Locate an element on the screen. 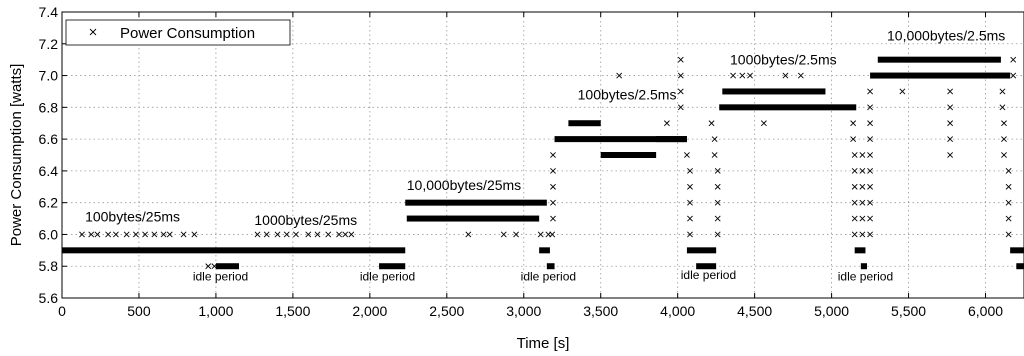 The width and height of the screenshot is (1024, 356). legend-x-marker-icon is located at coordinates (93, 32).